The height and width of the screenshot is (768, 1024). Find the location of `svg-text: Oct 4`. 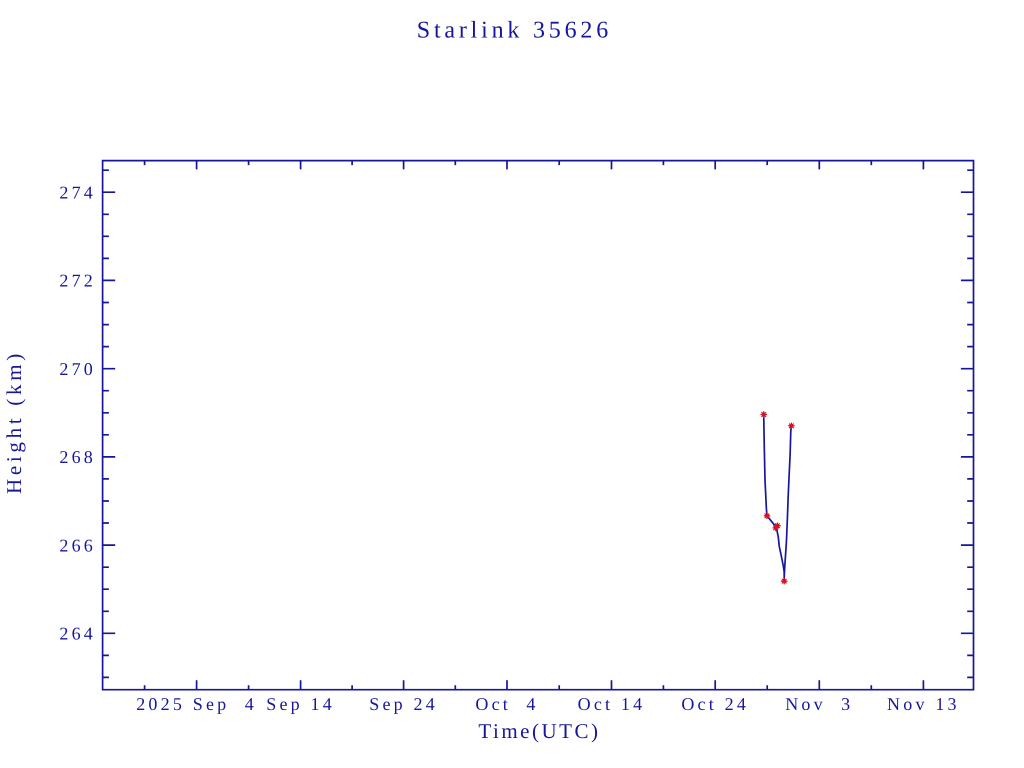

svg-text: Oct 4 is located at coordinates (506, 704).